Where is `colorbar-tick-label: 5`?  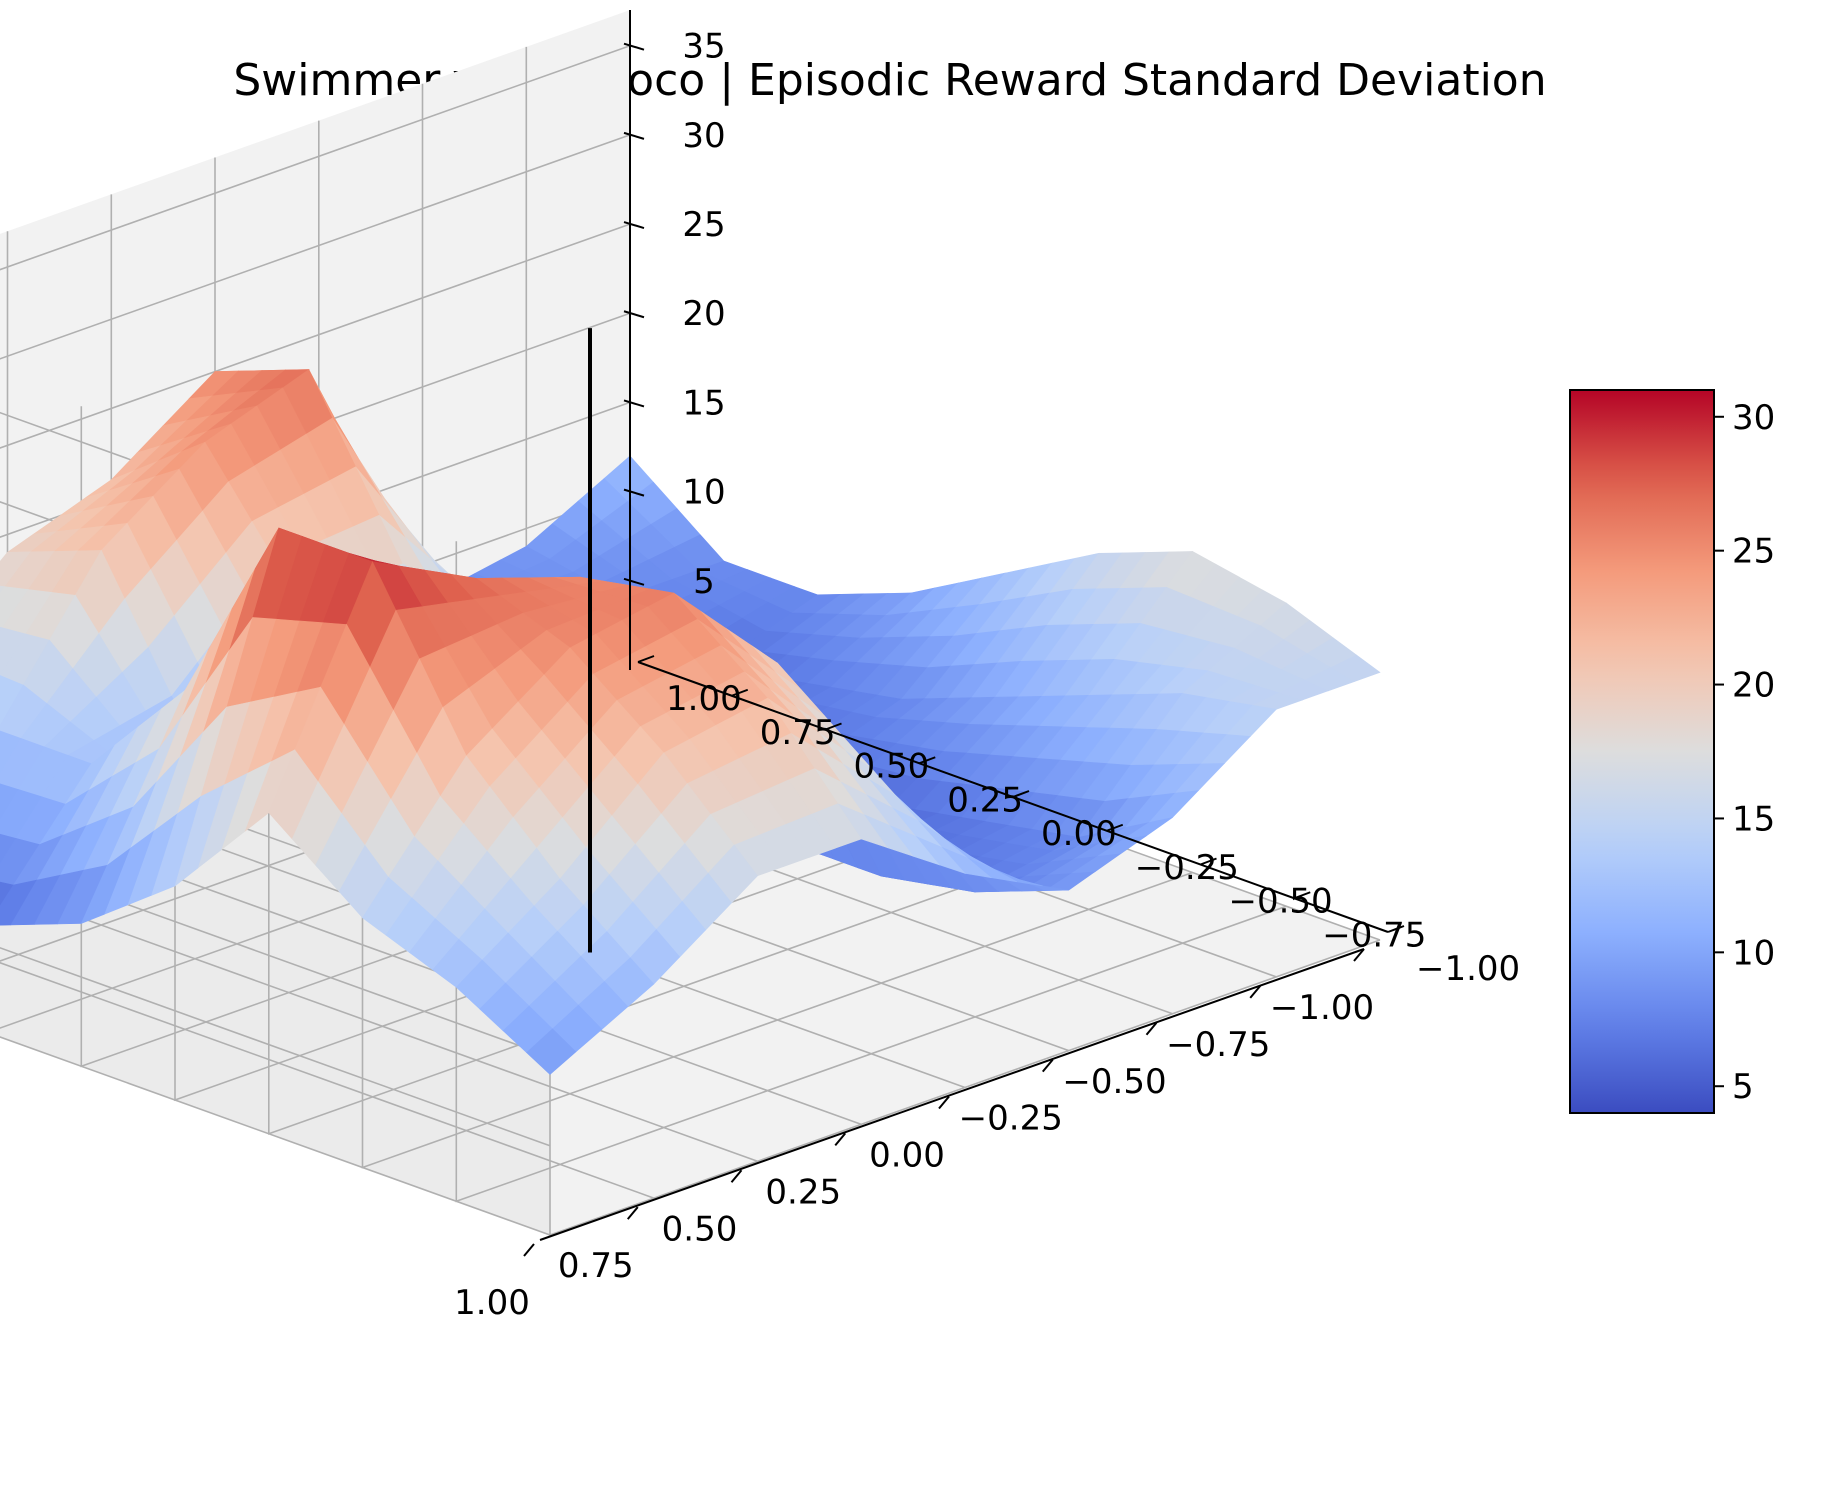 colorbar-tick-label: 5 is located at coordinates (1743, 1087).